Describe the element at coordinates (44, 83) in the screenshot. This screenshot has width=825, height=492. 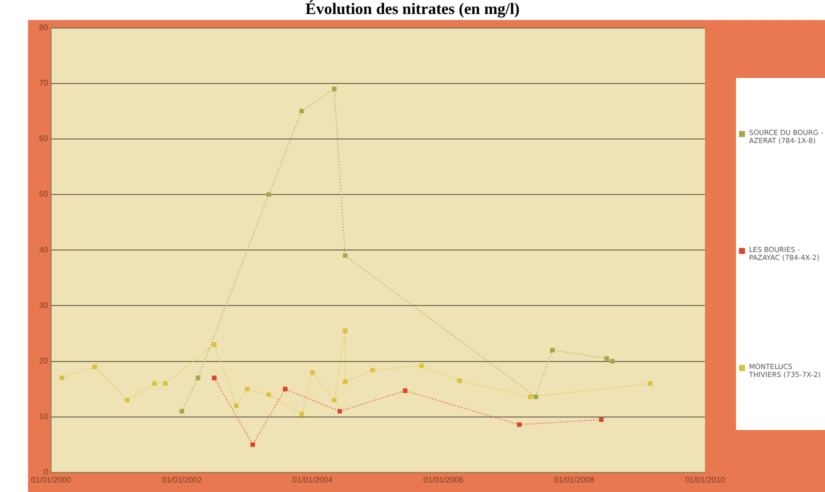
I see `y-tick-label: 70` at that location.